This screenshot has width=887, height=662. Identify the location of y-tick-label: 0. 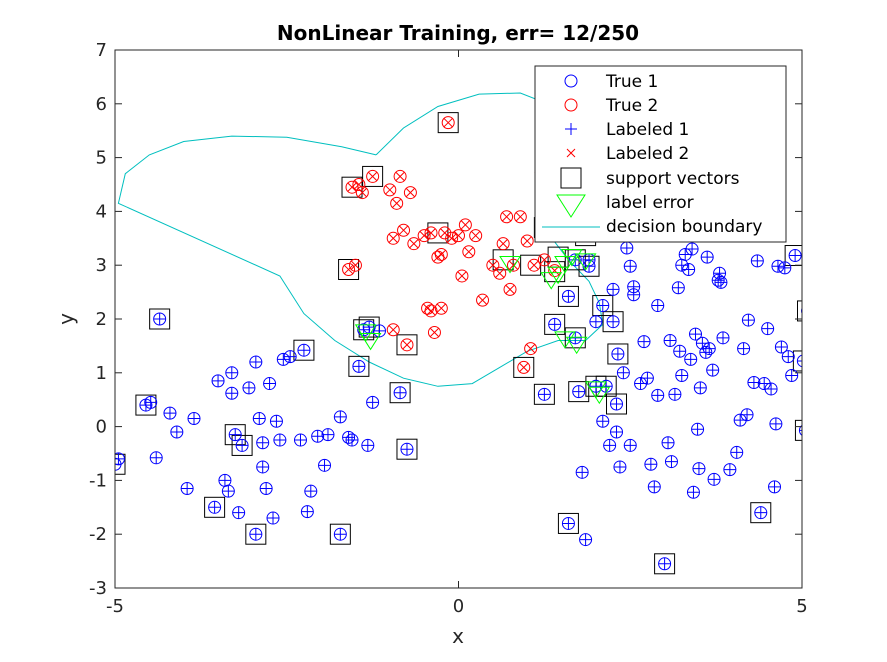
(101, 427).